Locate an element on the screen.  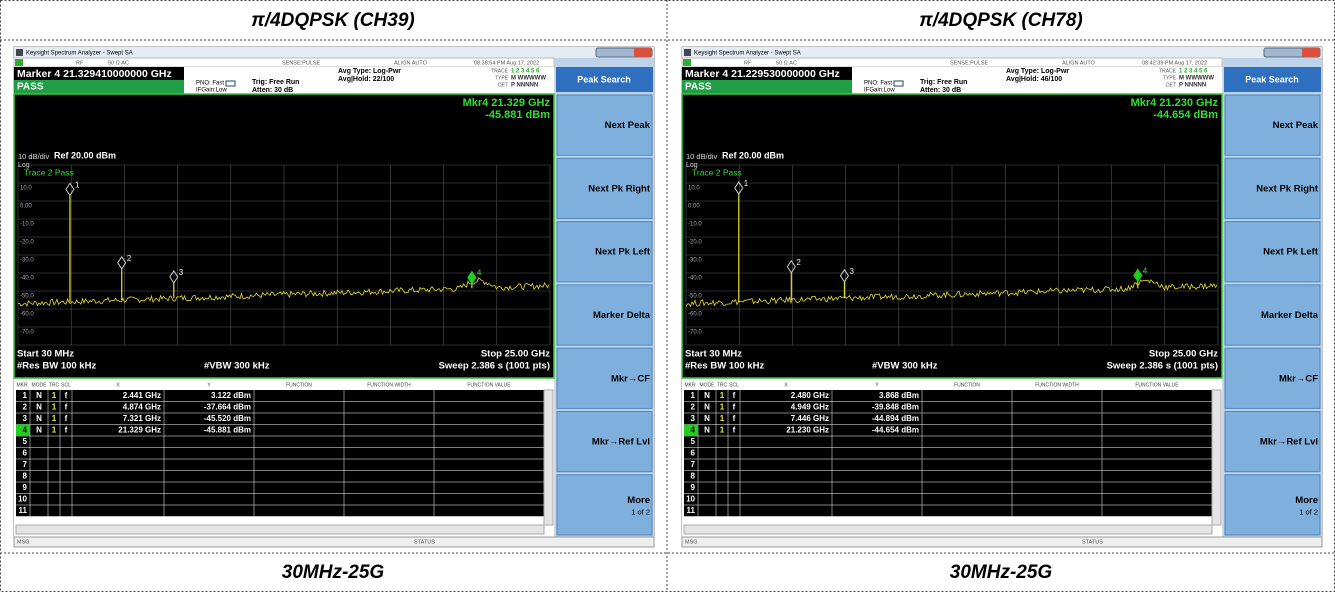
row-number: 3 is located at coordinates (25, 418).